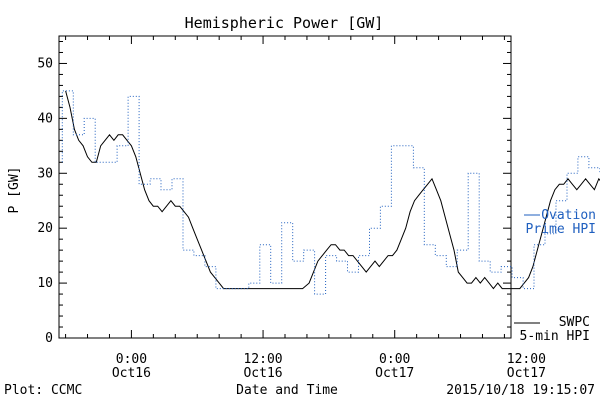 The image size is (600, 400). I want to click on y-tick-label: 20, so click(45, 228).